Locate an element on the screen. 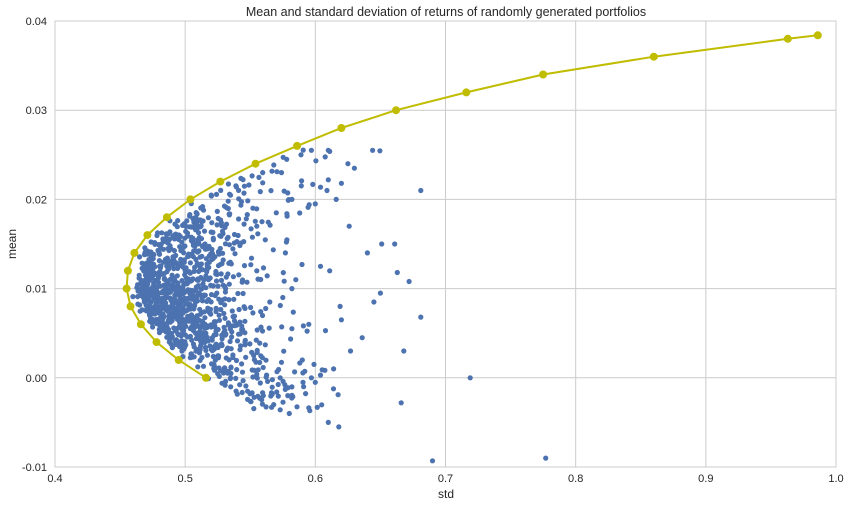 The width and height of the screenshot is (850, 506). frontier-point is located at coordinates (817, 35).